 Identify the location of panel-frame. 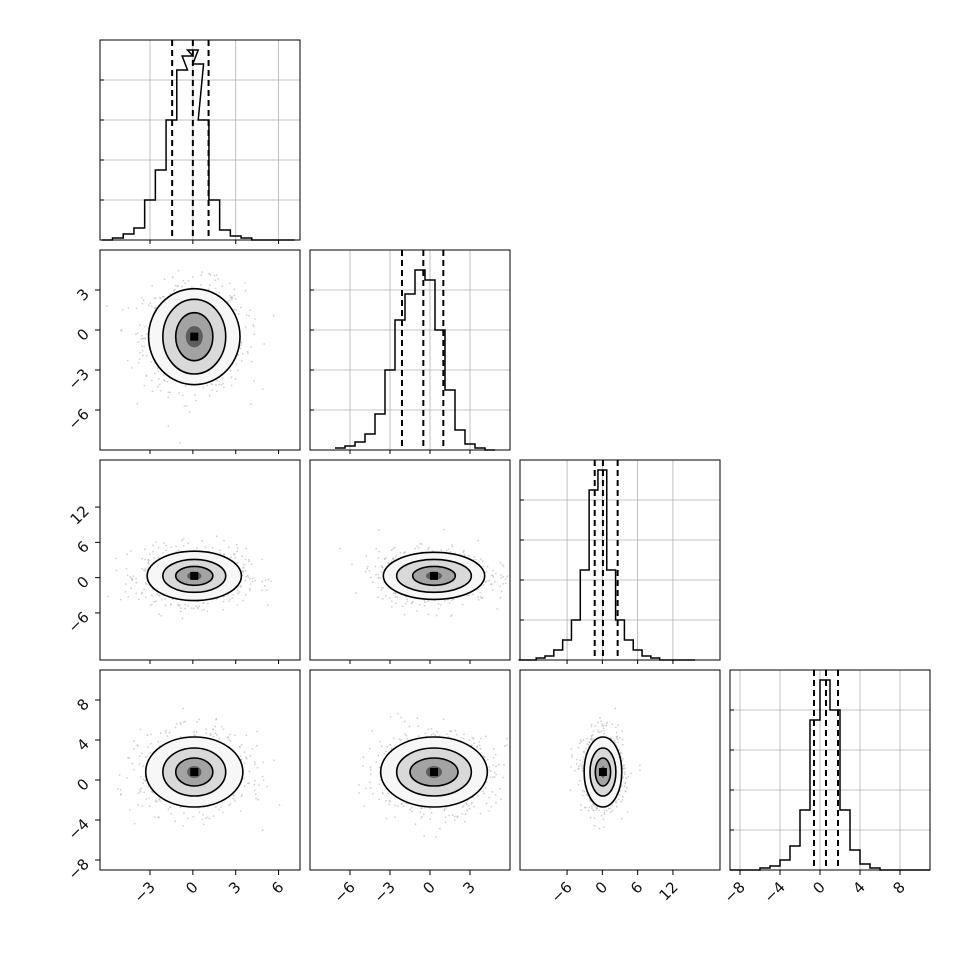
(410, 350).